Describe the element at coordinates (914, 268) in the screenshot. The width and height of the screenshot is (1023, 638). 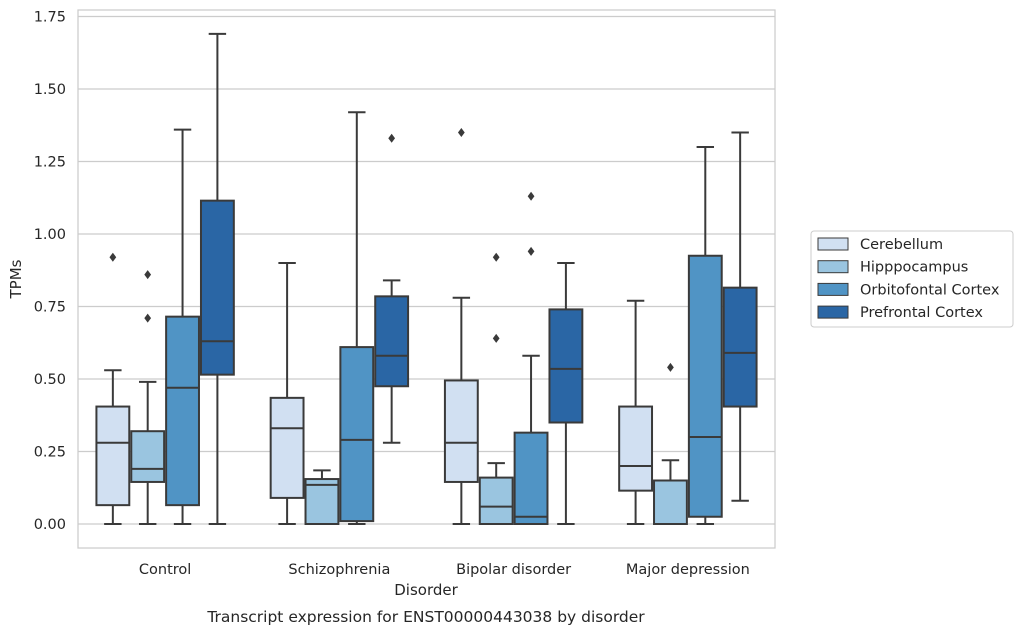
I see `legend-entry-label: Hipppocampus` at that location.